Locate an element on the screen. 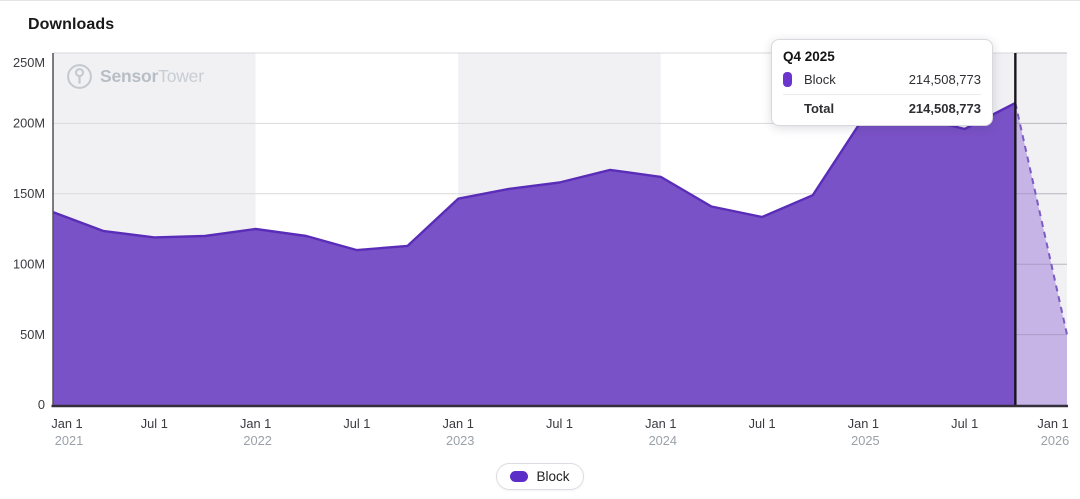  svg-text: 2026 is located at coordinates (1055, 440).